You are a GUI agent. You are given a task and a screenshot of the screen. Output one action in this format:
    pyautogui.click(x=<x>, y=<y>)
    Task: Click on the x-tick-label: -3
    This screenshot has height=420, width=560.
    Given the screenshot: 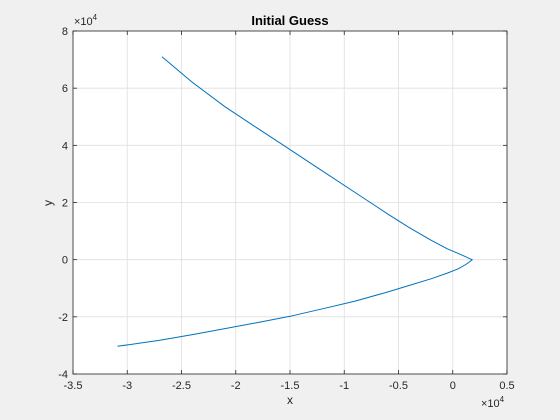 What is the action you would take?
    pyautogui.click(x=127, y=386)
    